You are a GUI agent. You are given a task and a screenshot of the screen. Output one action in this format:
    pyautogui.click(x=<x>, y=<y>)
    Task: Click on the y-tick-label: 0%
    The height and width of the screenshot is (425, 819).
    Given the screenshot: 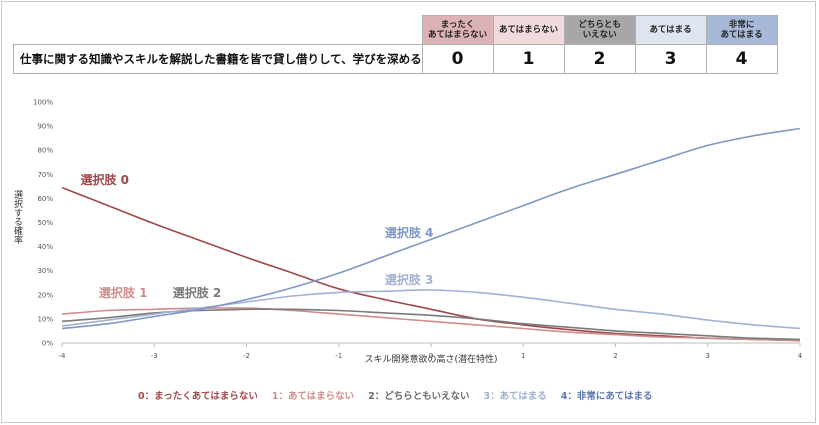 What is the action you would take?
    pyautogui.click(x=47, y=344)
    